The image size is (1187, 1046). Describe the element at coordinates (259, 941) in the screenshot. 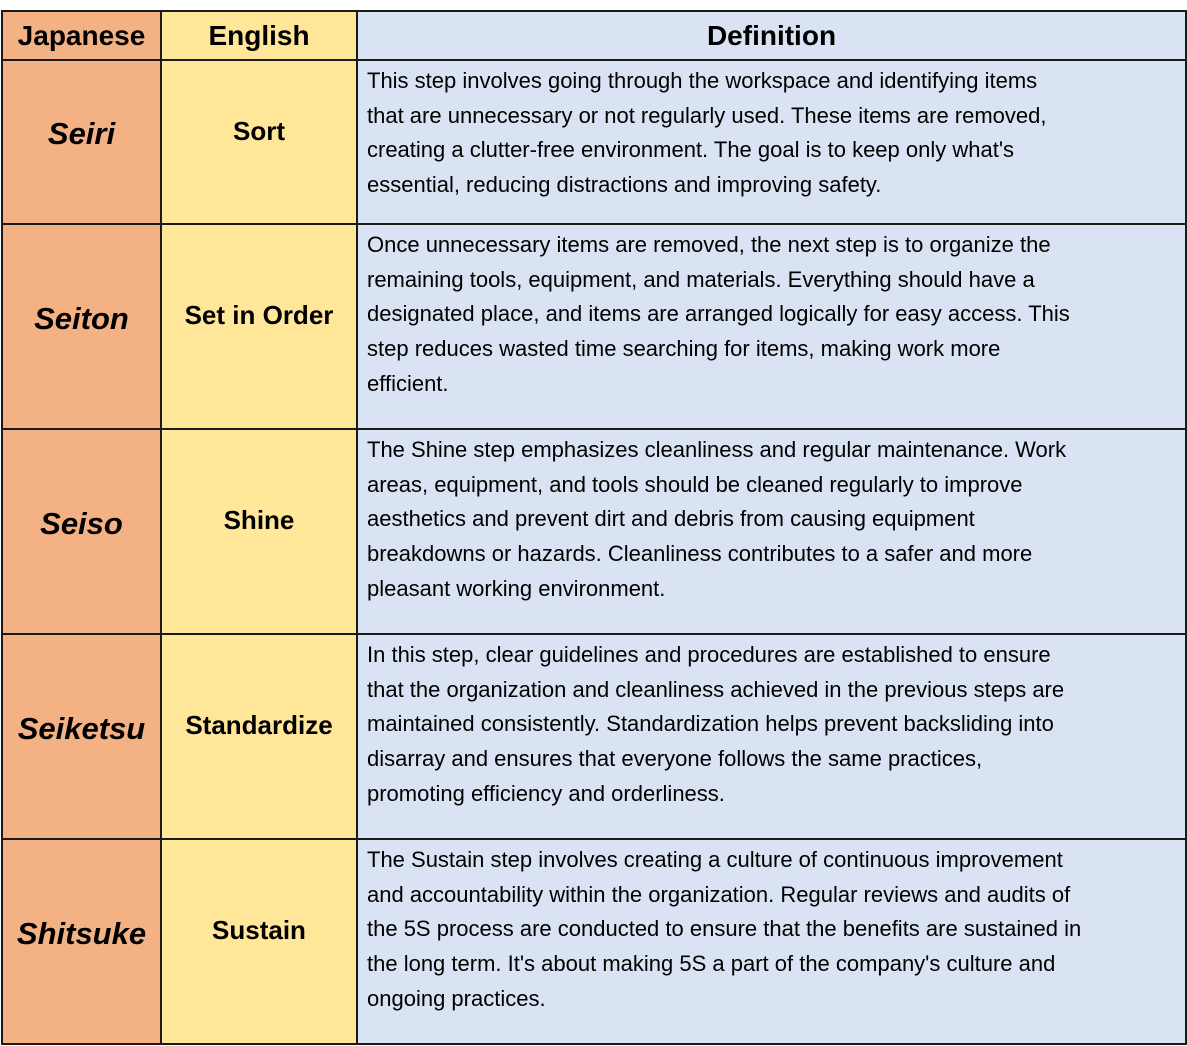

I see `english-term: Sustain` at that location.